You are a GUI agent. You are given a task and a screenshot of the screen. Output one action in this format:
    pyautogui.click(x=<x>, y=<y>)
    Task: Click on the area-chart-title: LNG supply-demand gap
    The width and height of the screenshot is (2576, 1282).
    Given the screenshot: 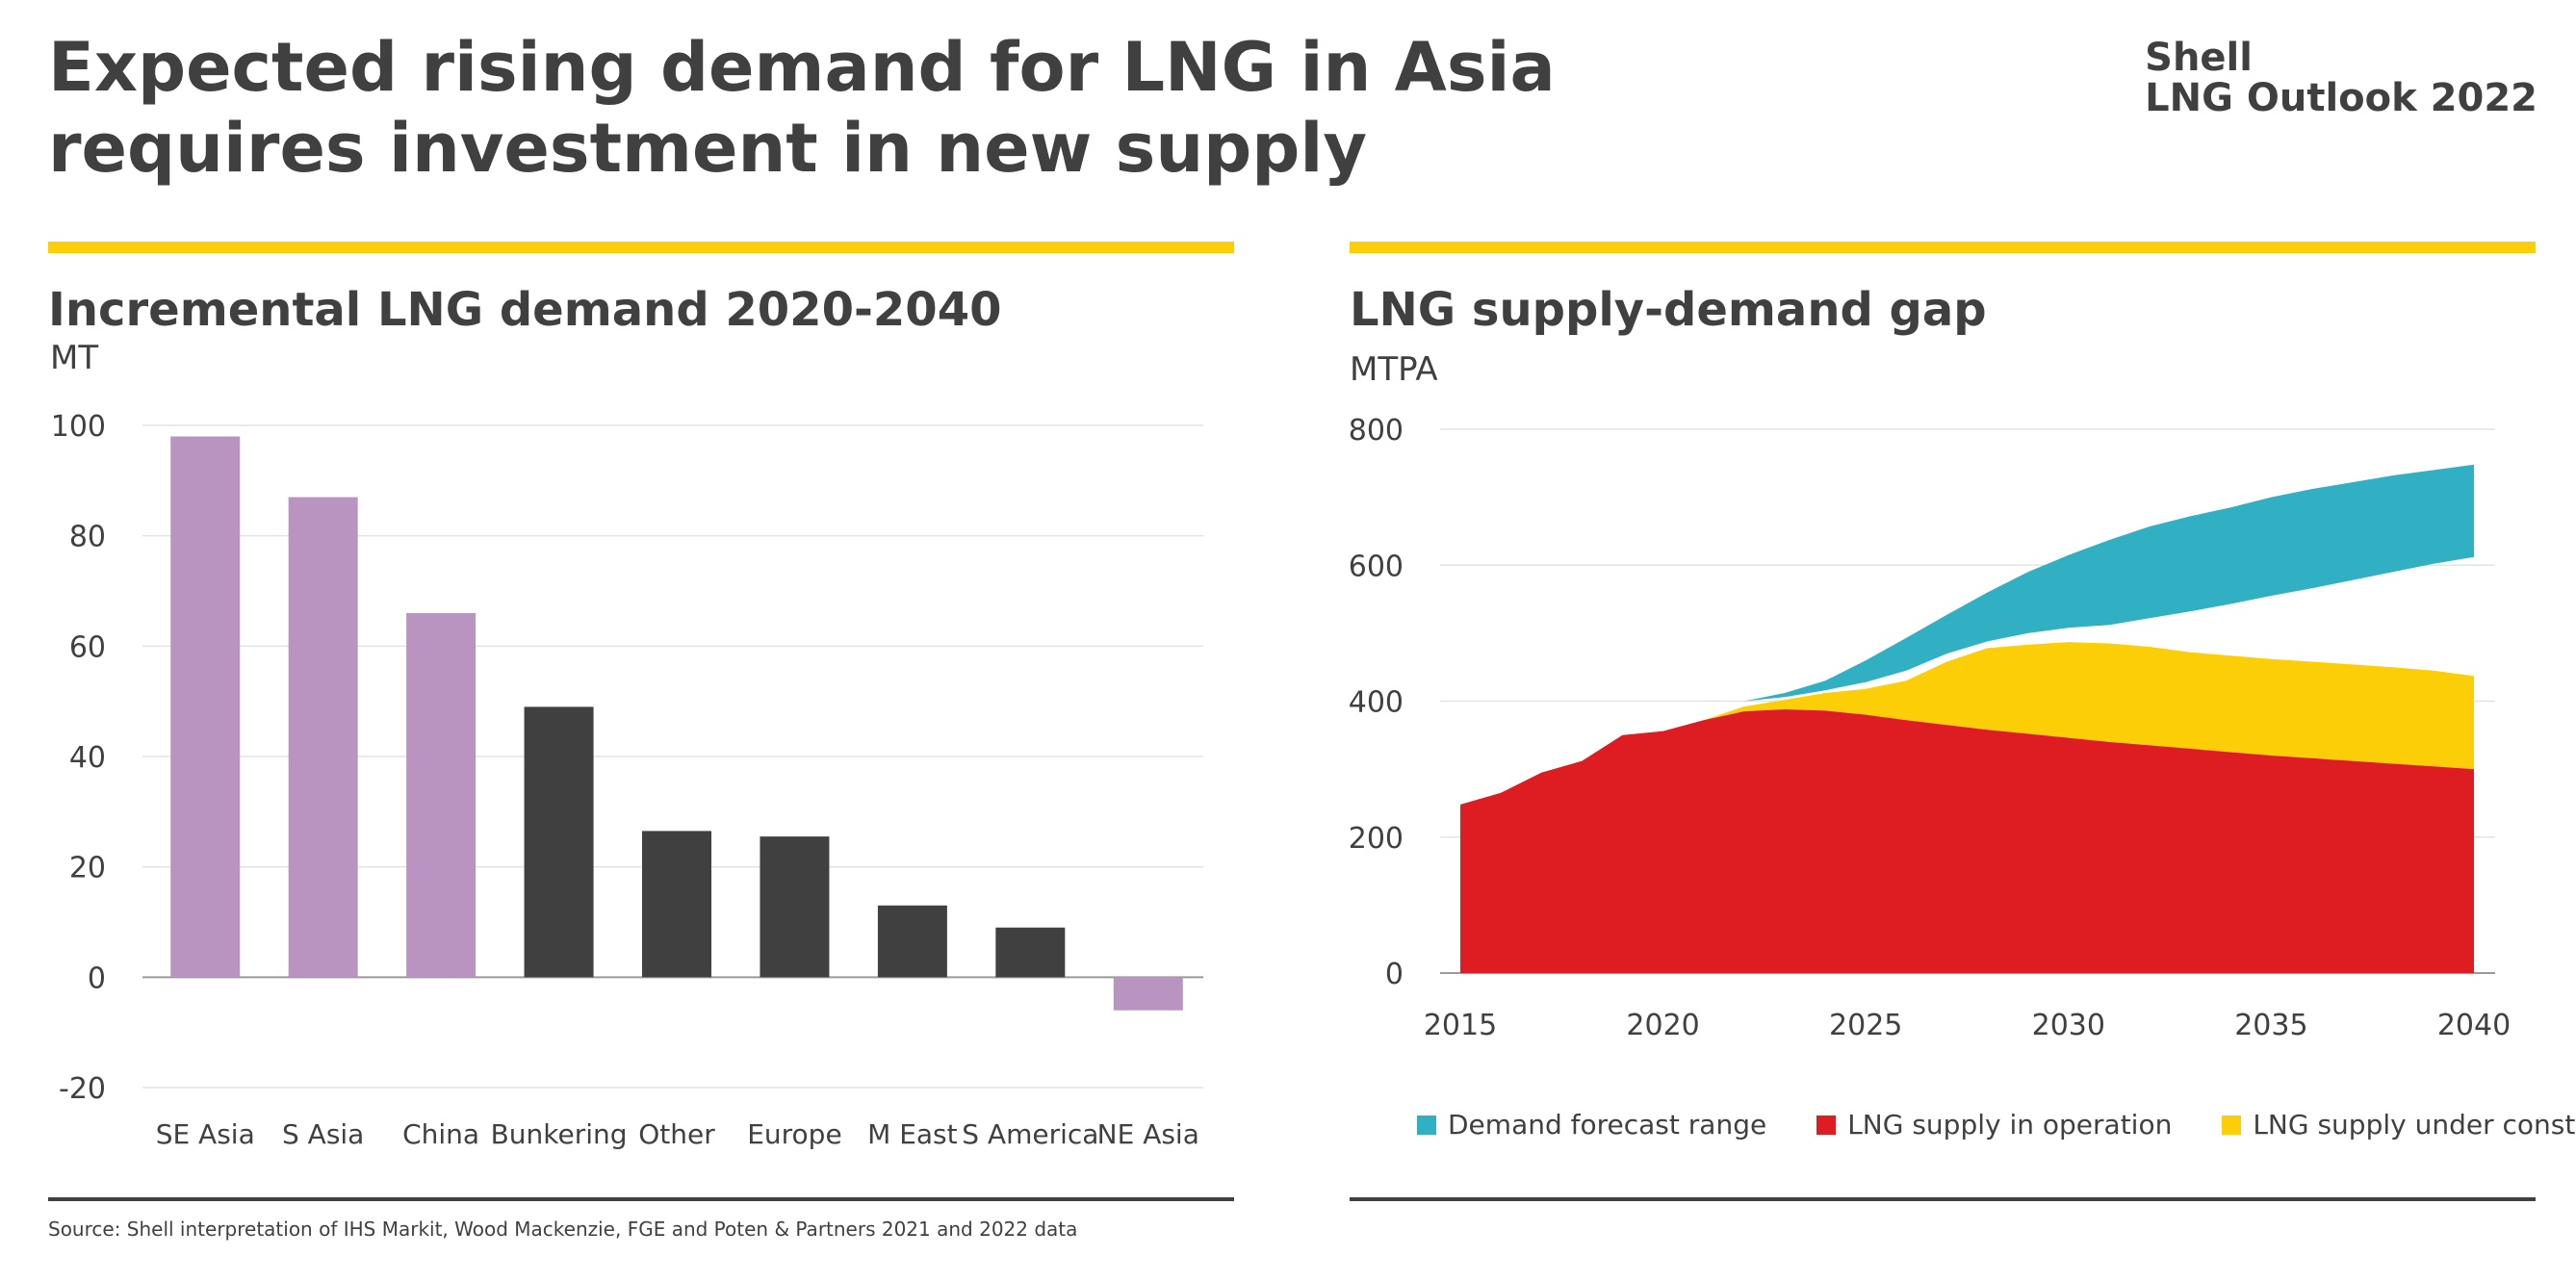 What is the action you would take?
    pyautogui.click(x=1669, y=310)
    